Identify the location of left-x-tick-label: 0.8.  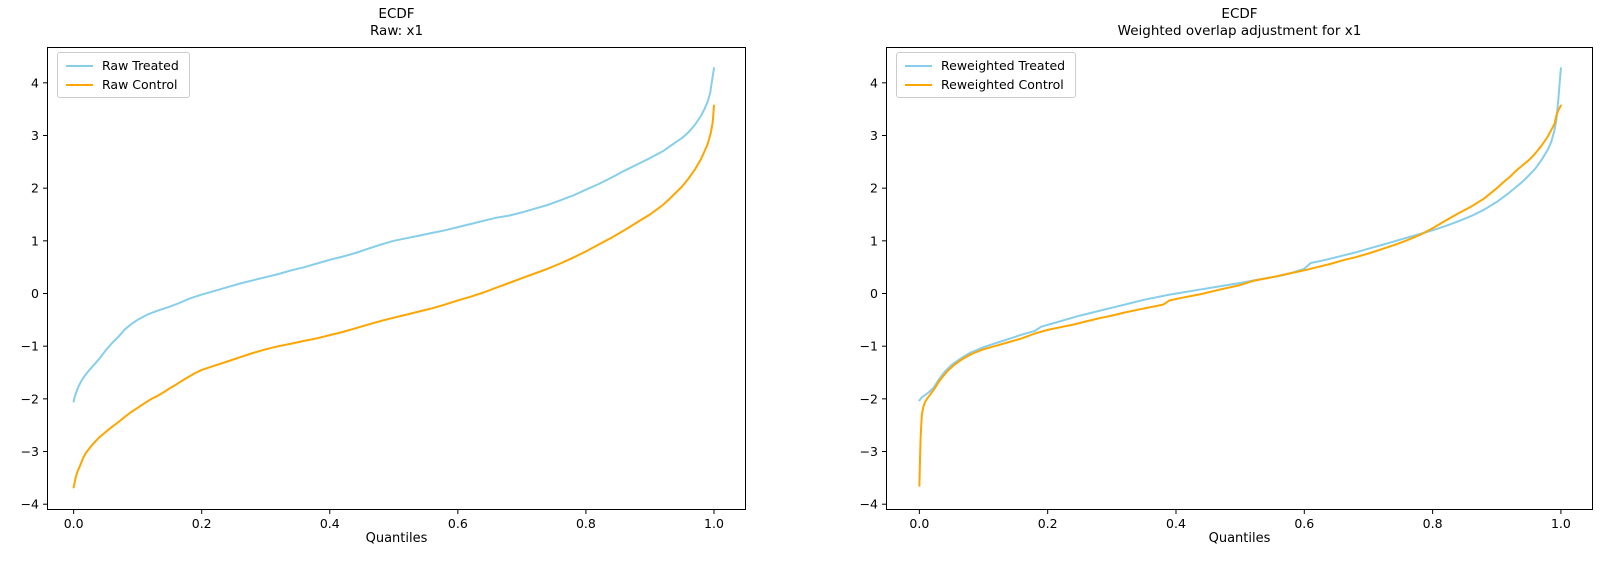
(586, 523).